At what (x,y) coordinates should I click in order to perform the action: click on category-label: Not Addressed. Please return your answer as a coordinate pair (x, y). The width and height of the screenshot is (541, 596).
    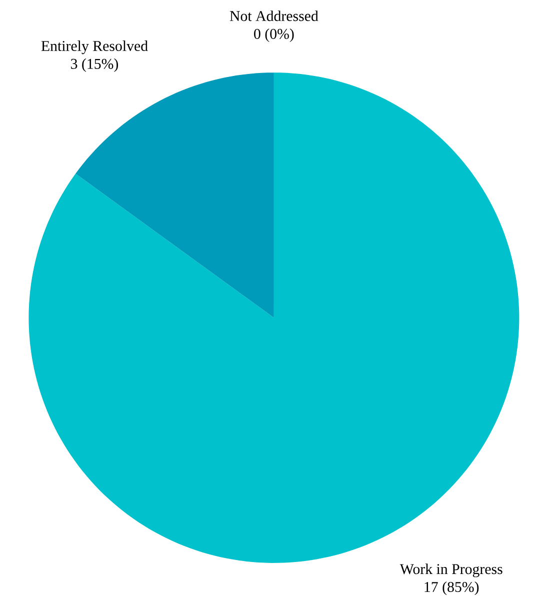
    Looking at the image, I should click on (274, 16).